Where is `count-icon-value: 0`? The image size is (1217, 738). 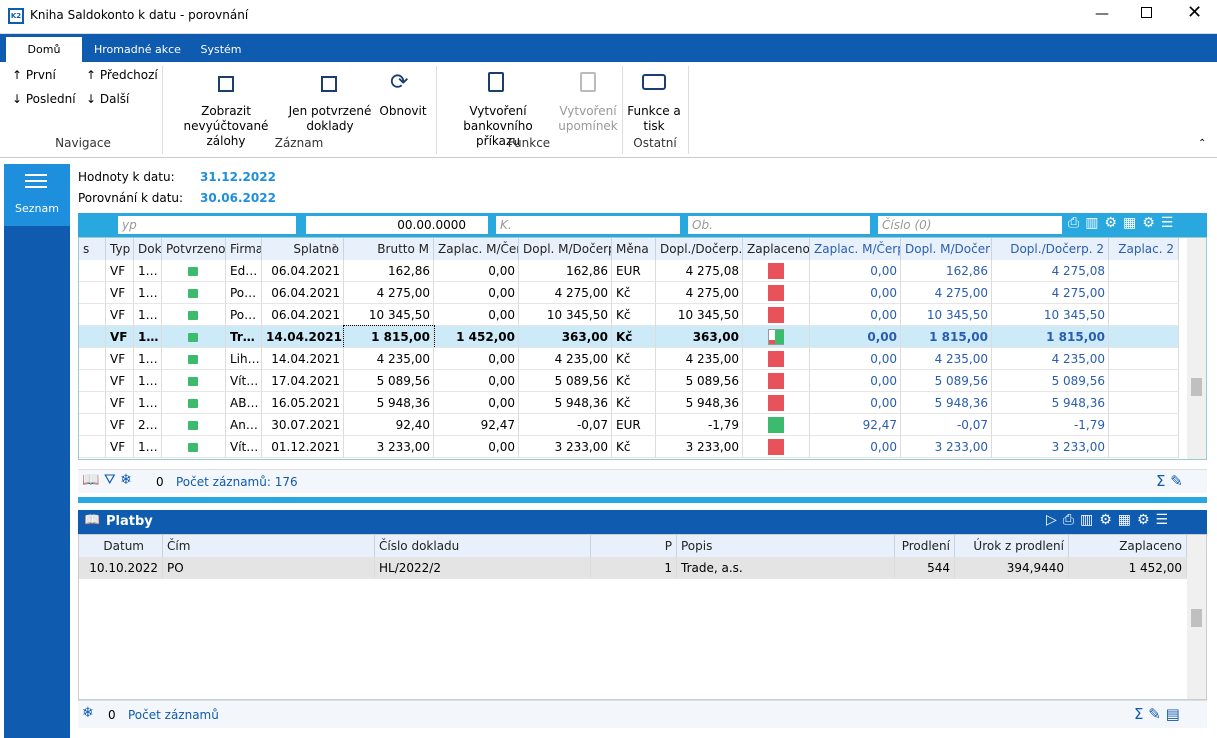
count-icon-value: 0 is located at coordinates (160, 482).